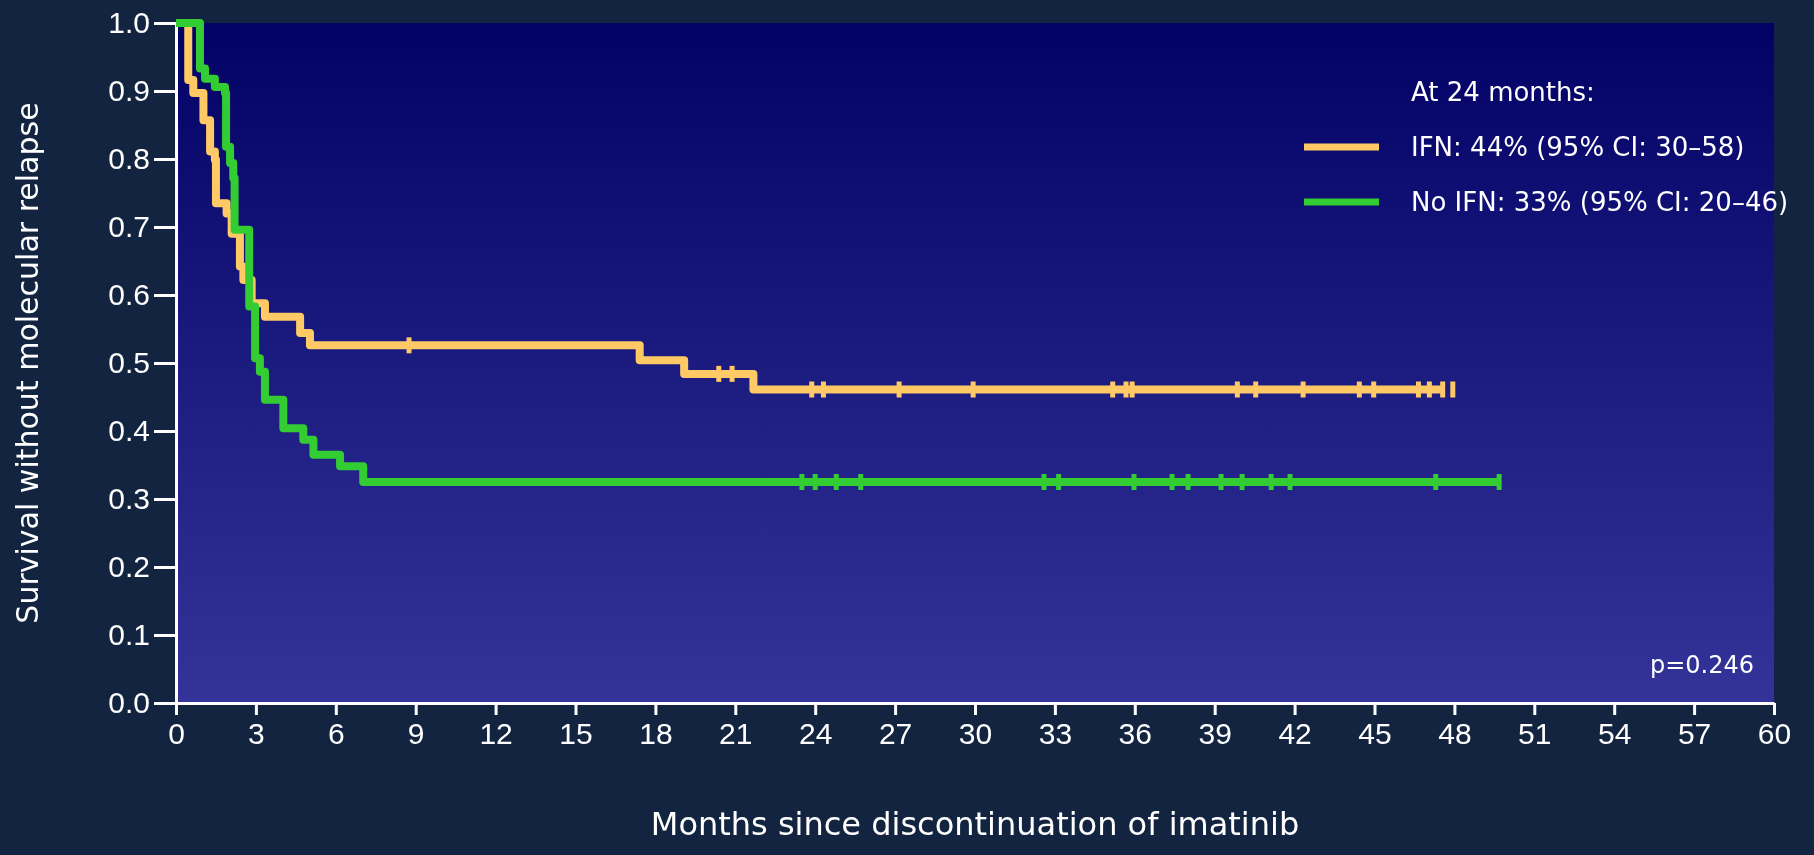 Image resolution: width=1814 pixels, height=855 pixels. Describe the element at coordinates (129, 227) in the screenshot. I see `y-tick-label: 0.7` at that location.